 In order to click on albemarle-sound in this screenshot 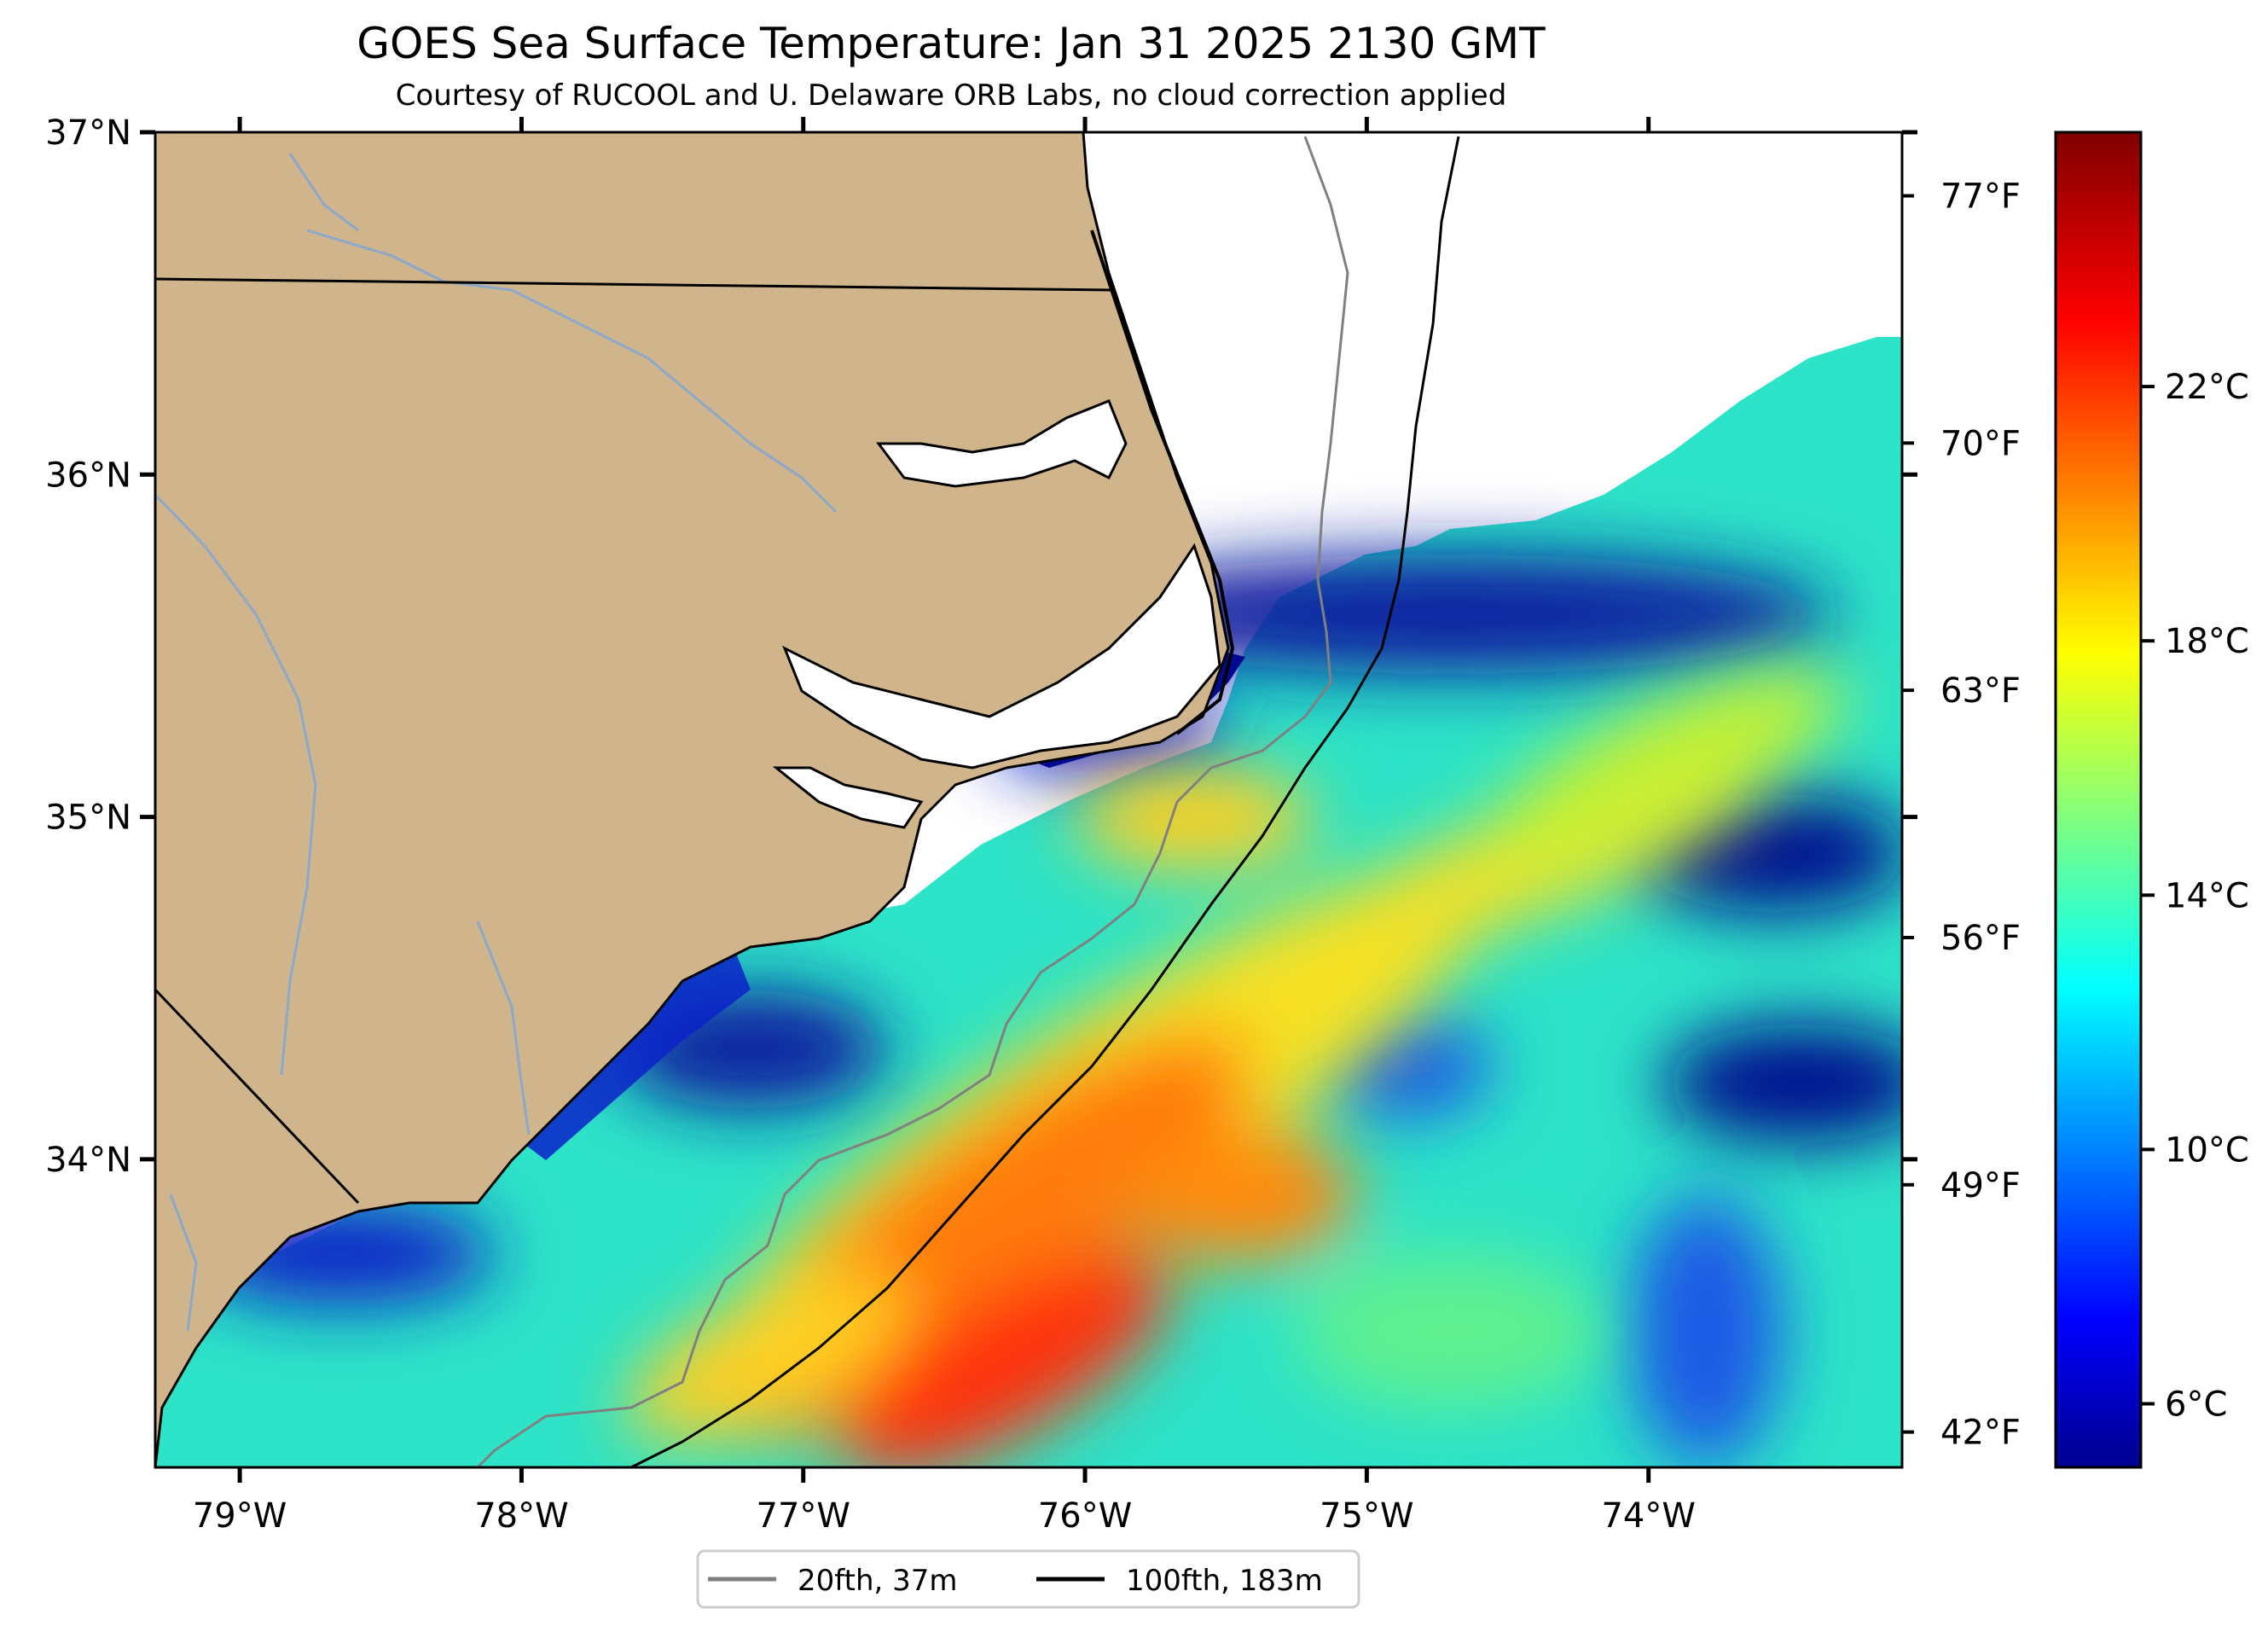, I will do `click(1002, 443)`.